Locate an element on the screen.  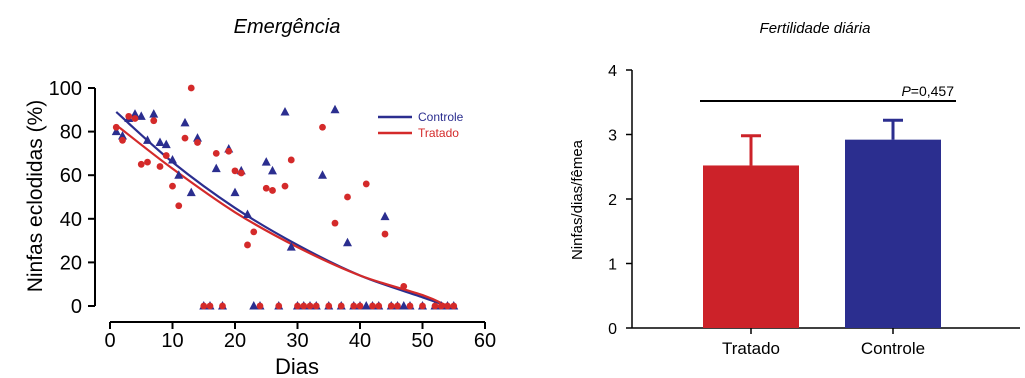
fertility-y-tick-label: 0 is located at coordinates (612, 329).